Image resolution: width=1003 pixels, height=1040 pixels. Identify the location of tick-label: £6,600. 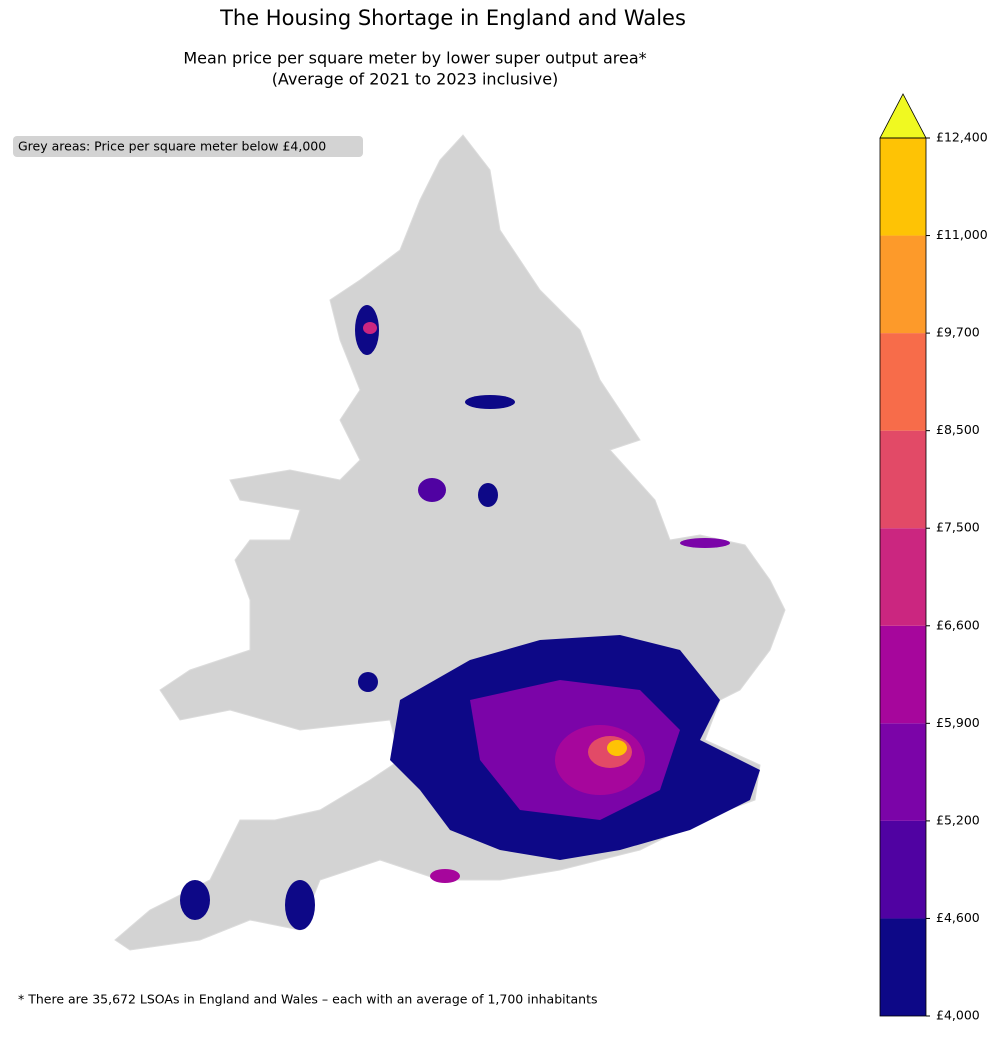
(958, 624).